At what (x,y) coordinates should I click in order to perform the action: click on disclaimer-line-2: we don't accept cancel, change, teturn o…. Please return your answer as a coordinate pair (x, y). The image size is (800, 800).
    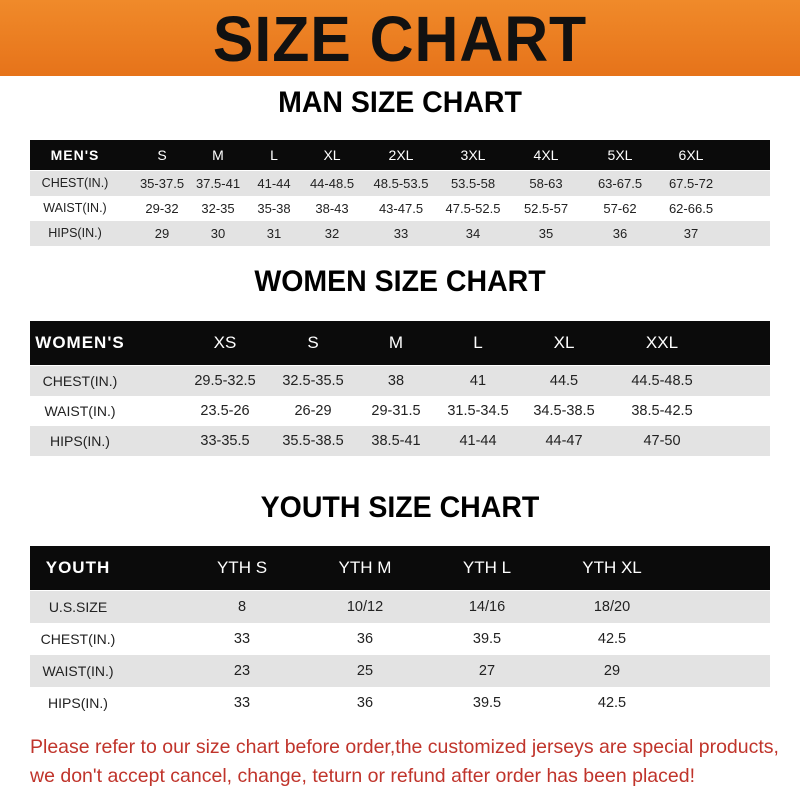
    Looking at the image, I should click on (362, 776).